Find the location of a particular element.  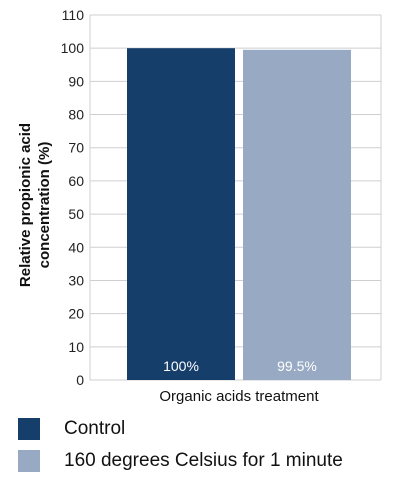

y-tick-label: 70 is located at coordinates (76, 148).